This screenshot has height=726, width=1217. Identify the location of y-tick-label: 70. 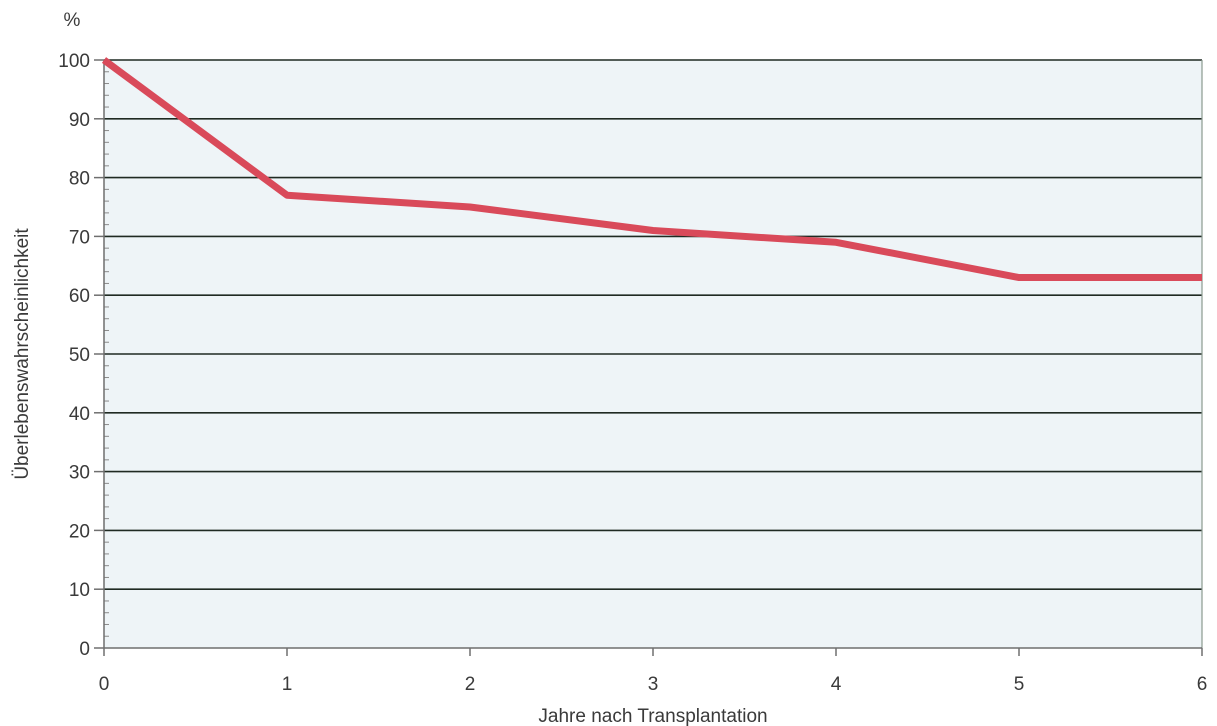
(79, 237).